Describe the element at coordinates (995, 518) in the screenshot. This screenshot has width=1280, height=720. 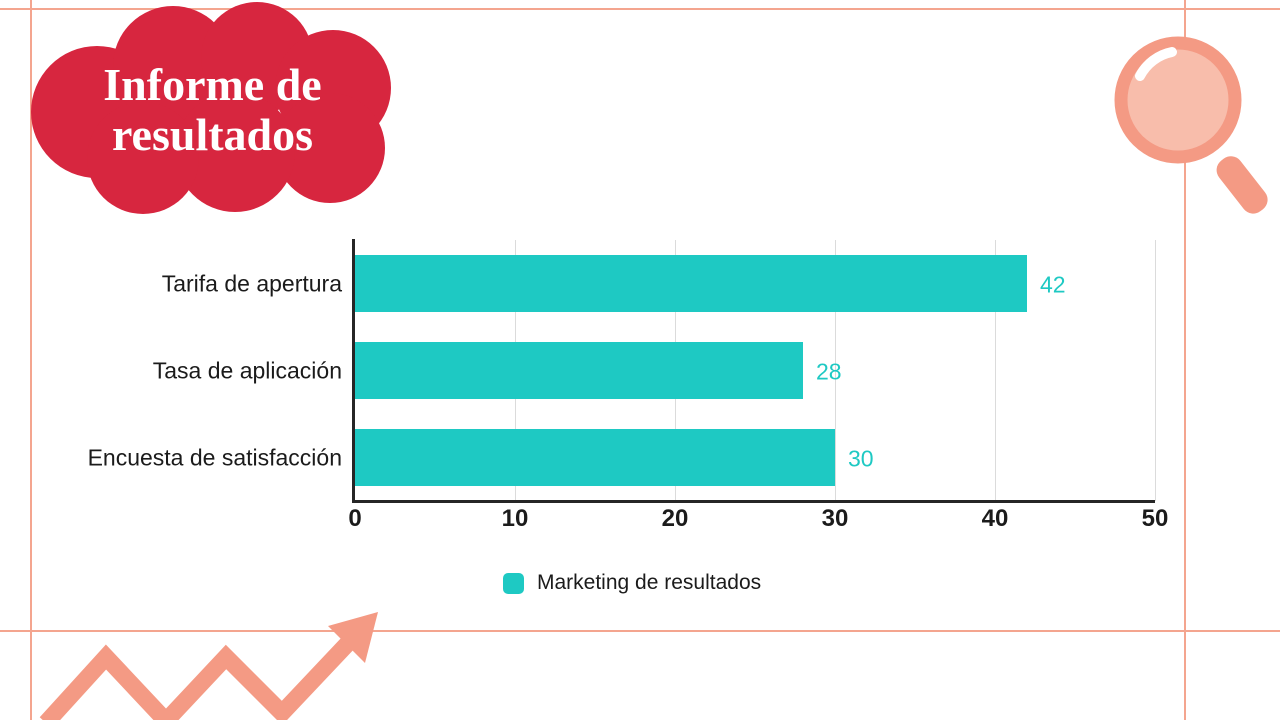
I see `x-tick-label: 40` at that location.